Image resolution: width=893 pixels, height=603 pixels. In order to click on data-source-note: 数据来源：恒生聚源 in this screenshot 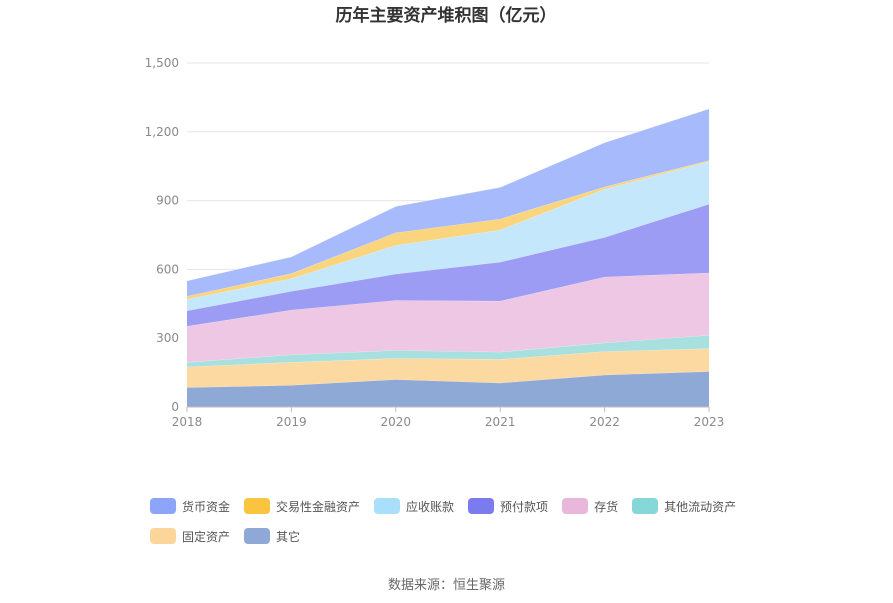, I will do `click(446, 585)`.